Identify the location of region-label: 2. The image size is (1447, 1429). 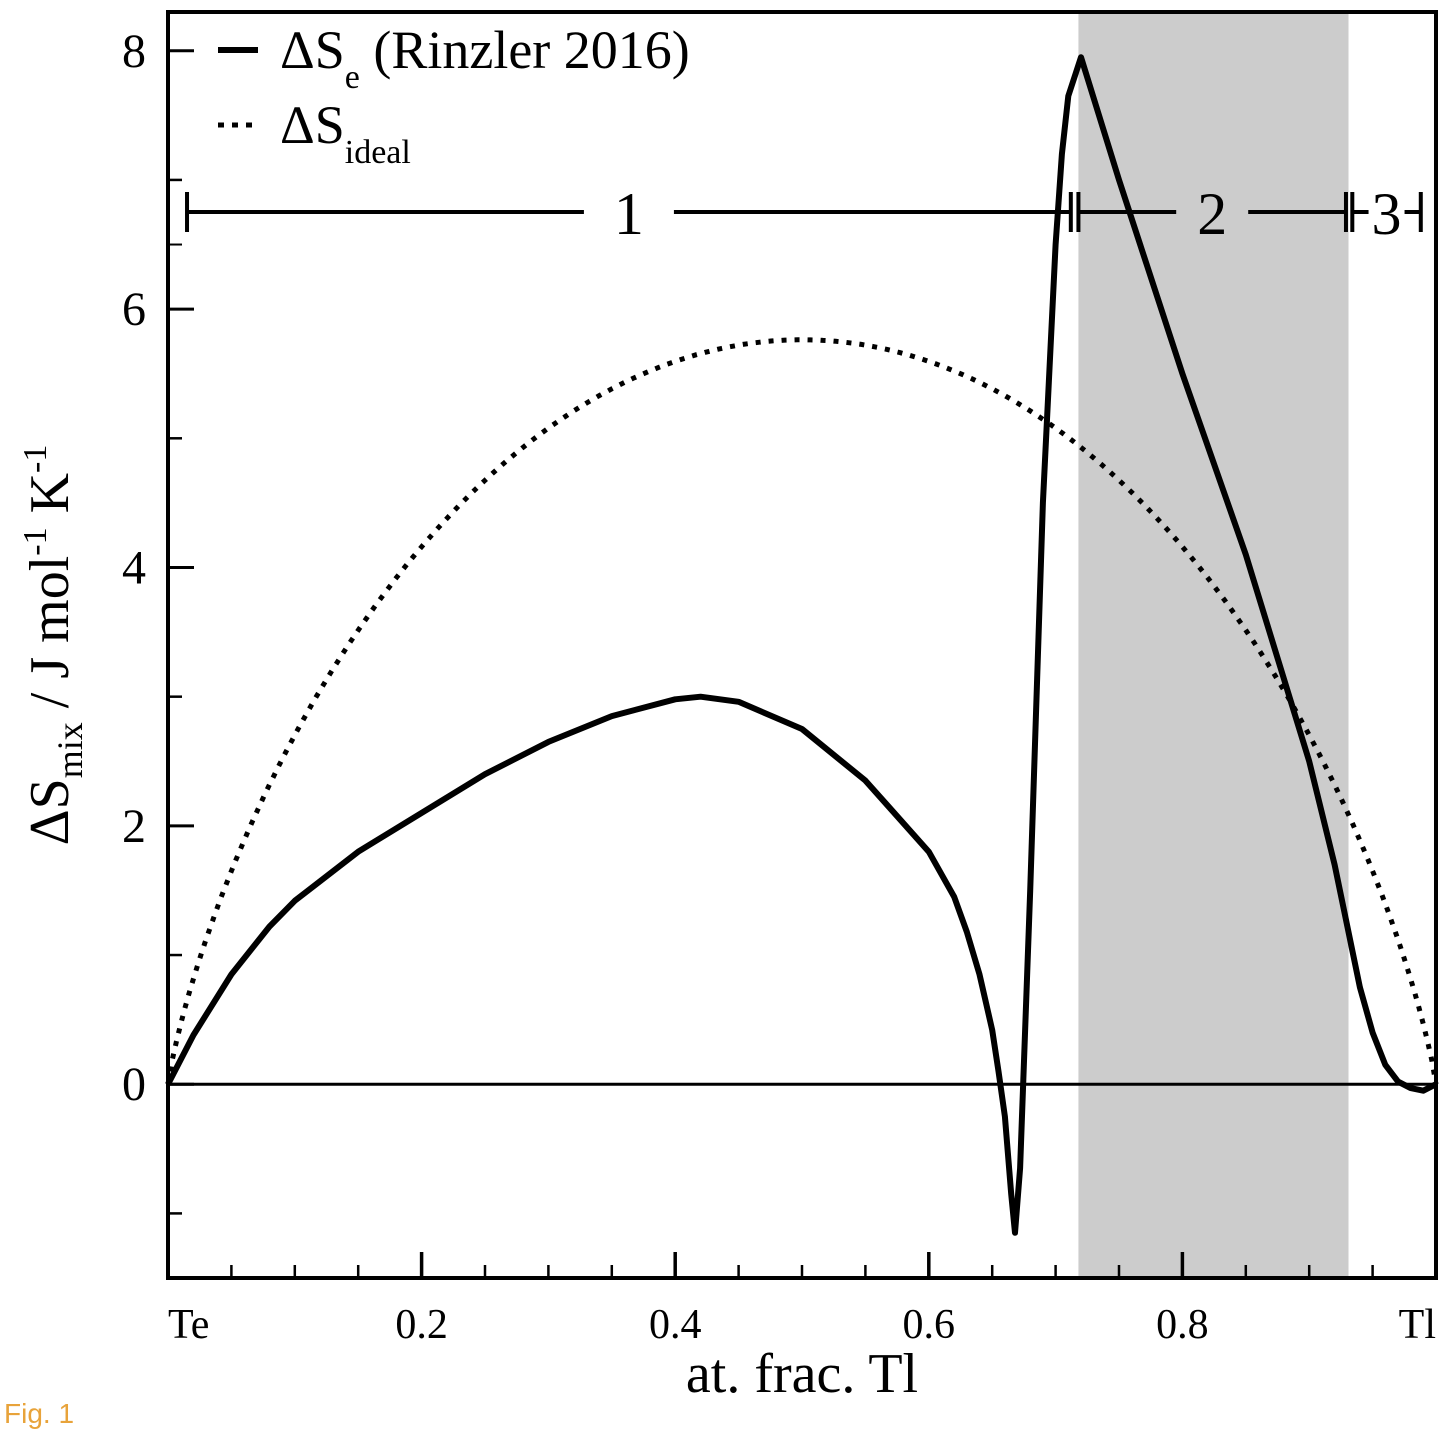
(1212, 214).